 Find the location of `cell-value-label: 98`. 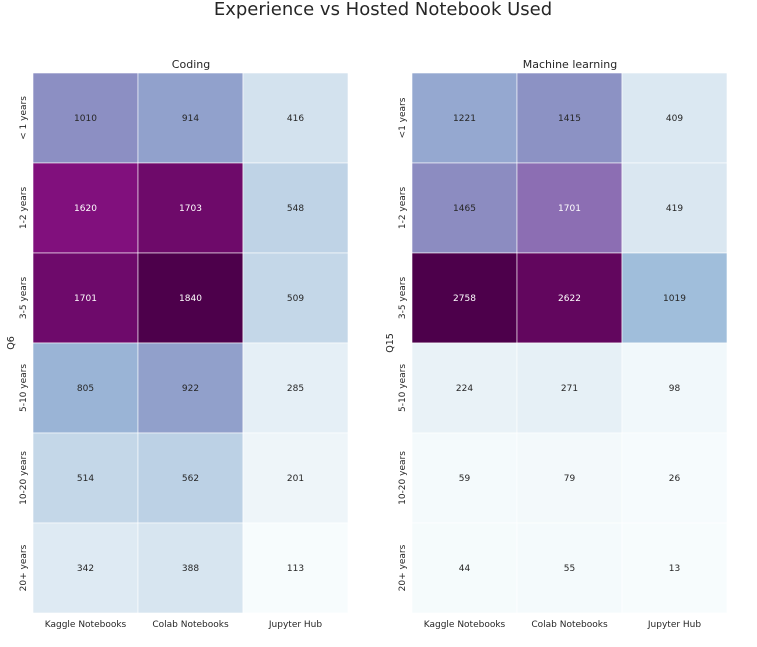

cell-value-label: 98 is located at coordinates (675, 389).